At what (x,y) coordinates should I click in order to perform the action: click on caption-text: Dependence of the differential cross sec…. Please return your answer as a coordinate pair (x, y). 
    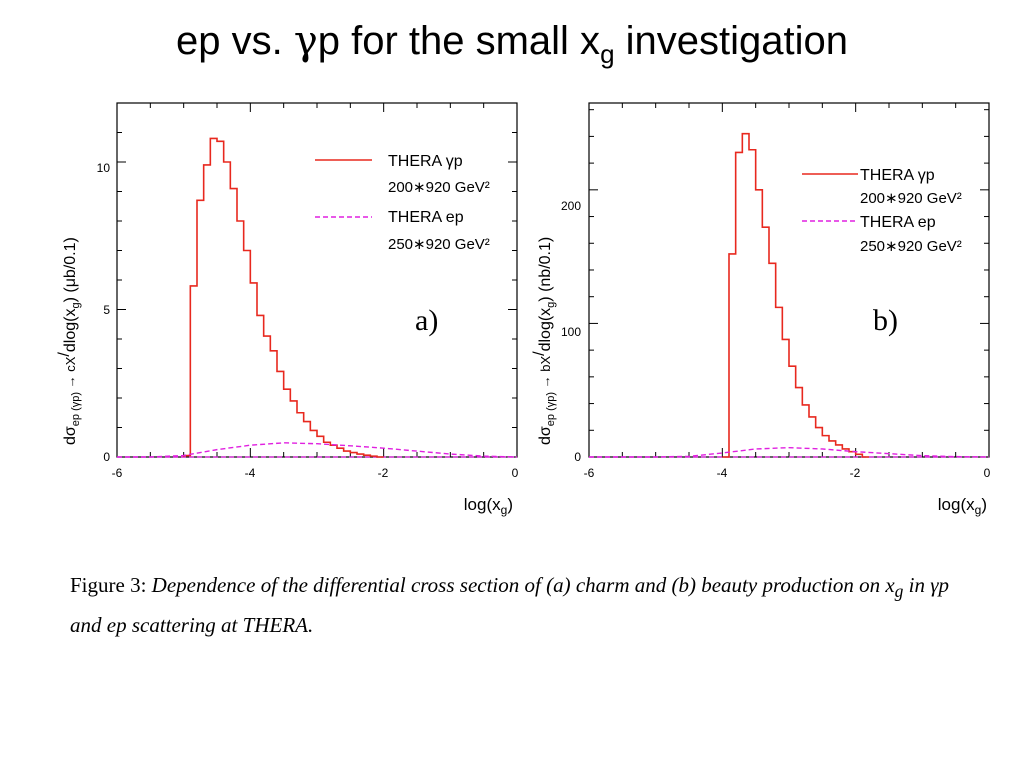
    Looking at the image, I should click on (523, 585).